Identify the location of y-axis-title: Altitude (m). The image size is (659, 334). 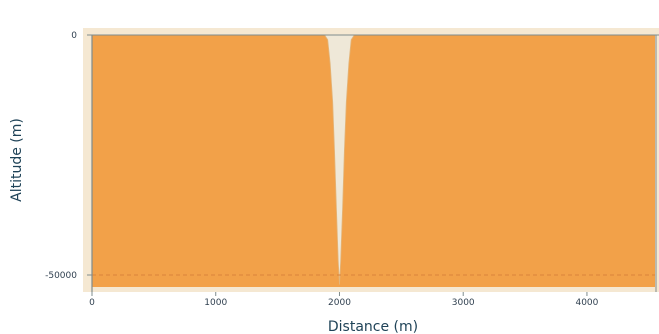
(17, 160).